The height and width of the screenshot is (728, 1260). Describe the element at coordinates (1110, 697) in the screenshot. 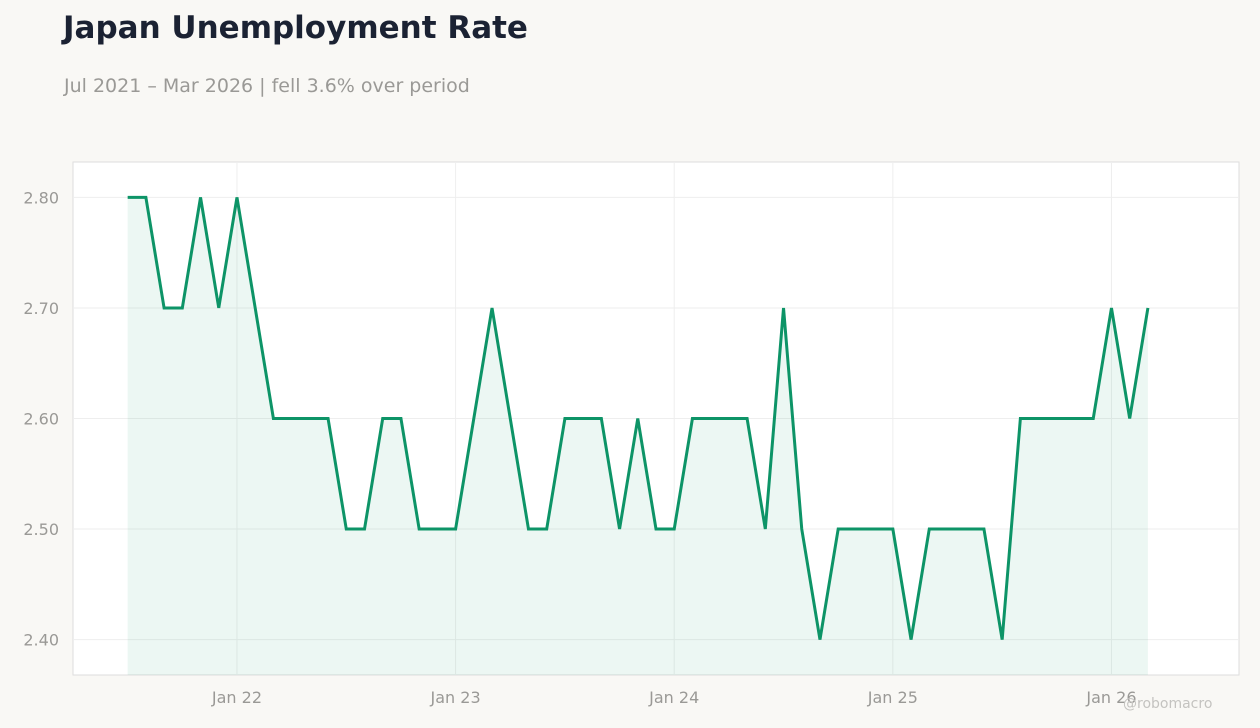

I see `x-tick-label: Jan 26` at that location.